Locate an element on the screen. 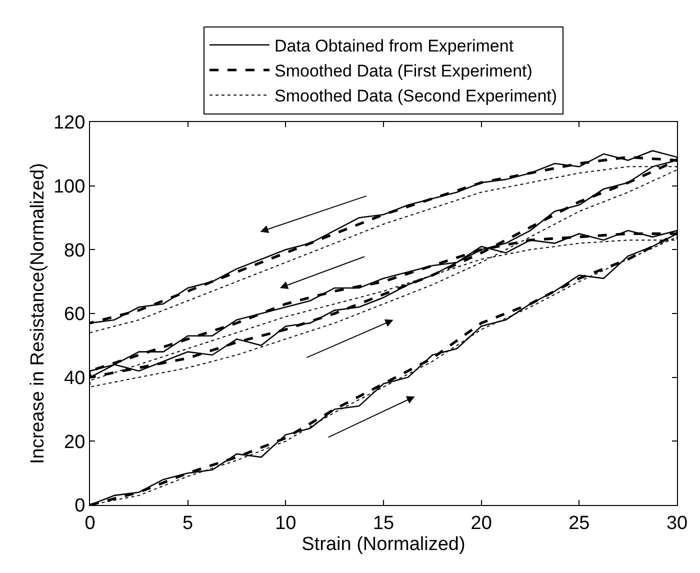 The image size is (700, 573). legend-label: Smoothed Data (First Experiment) is located at coordinates (403, 71).